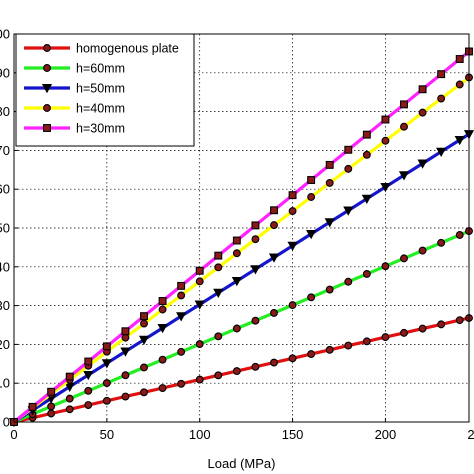 The height and width of the screenshot is (474, 474). What do you see at coordinates (5, 111) in the screenshot?
I see `y-tick-label: 80` at bounding box center [5, 111].